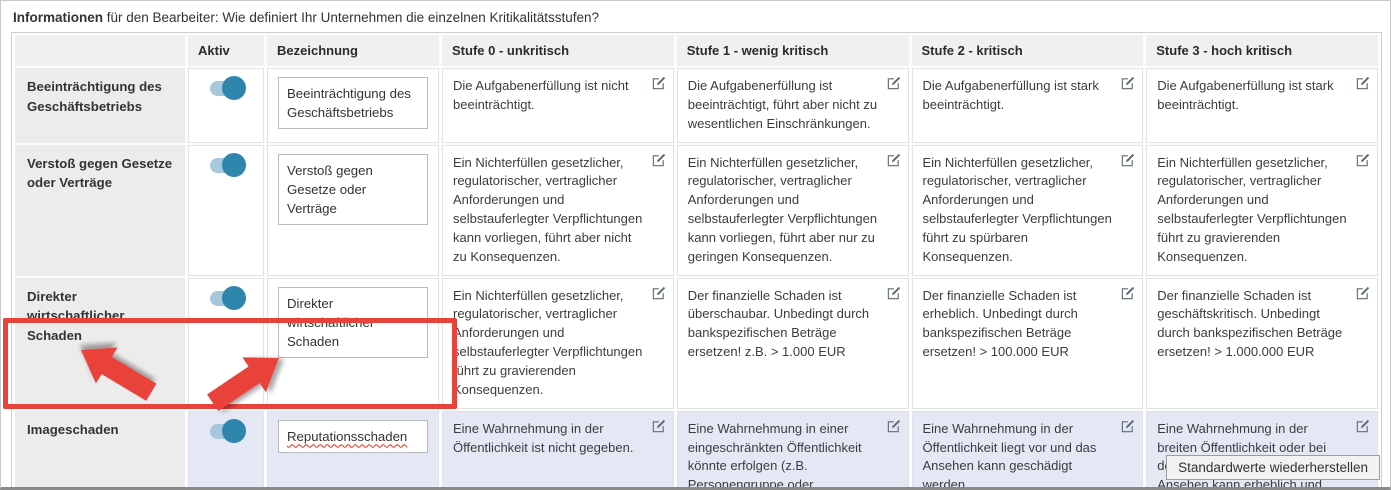 The width and height of the screenshot is (1391, 490). Describe the element at coordinates (100, 210) in the screenshot. I see `row-label: Verstoß gegen Gesetze oder Verträge` at that location.